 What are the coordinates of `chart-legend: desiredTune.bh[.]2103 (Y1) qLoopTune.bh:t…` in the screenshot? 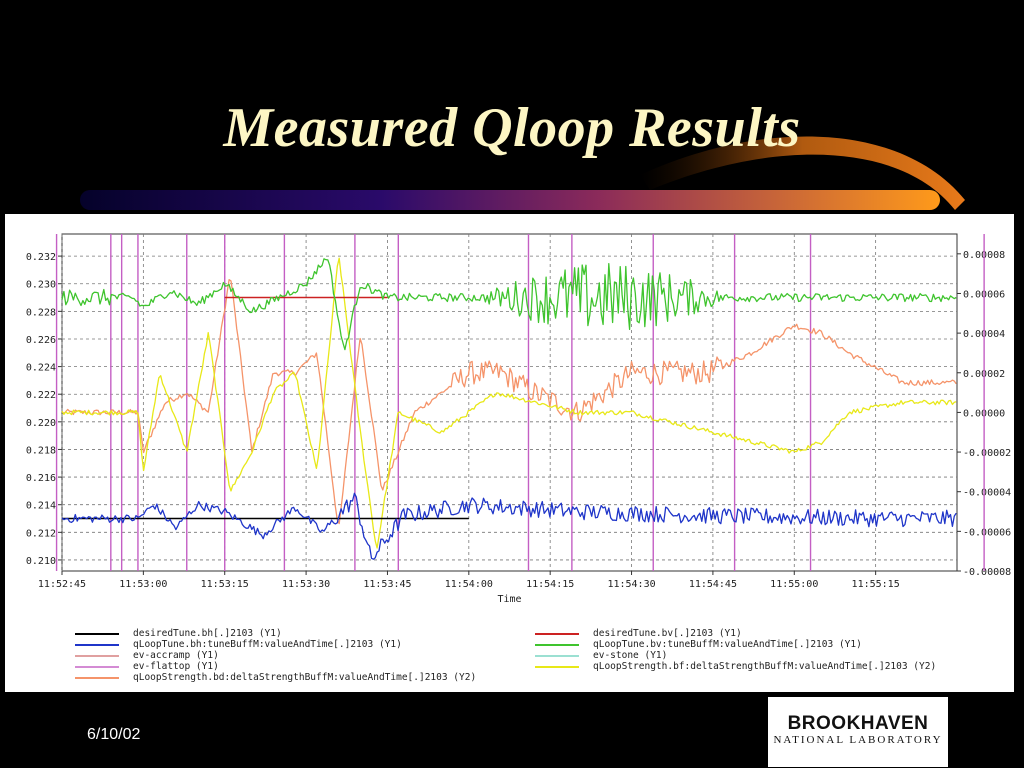 It's located at (540, 660).